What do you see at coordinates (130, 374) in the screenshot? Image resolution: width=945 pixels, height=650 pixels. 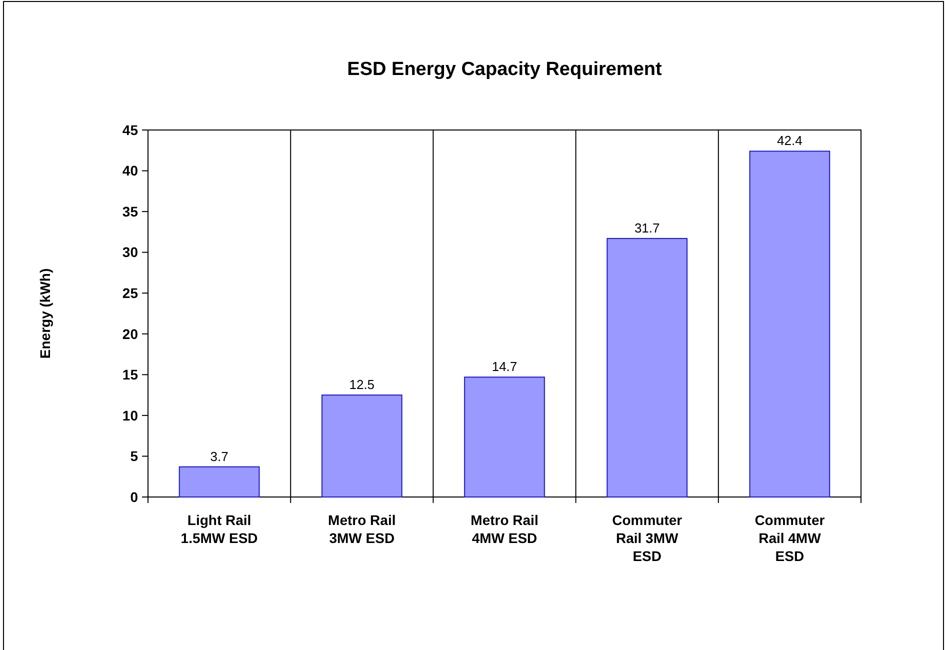 I see `y-tick-label: 15` at bounding box center [130, 374].